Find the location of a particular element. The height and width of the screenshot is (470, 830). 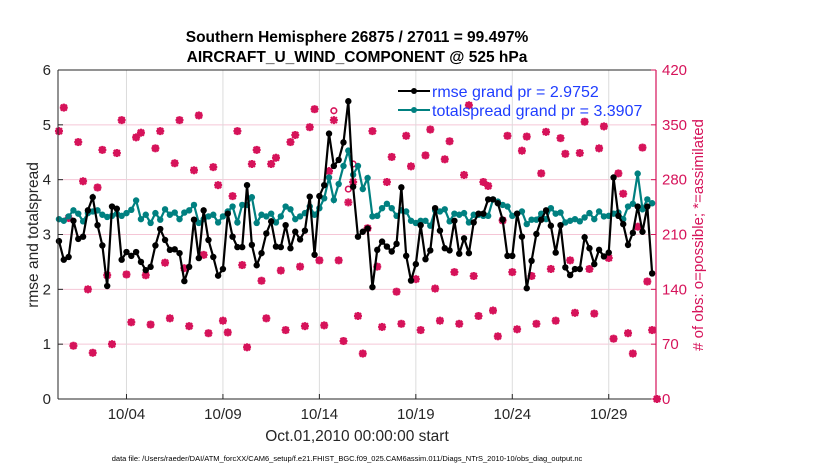

y-tick-label: 1 is located at coordinates (47, 344).